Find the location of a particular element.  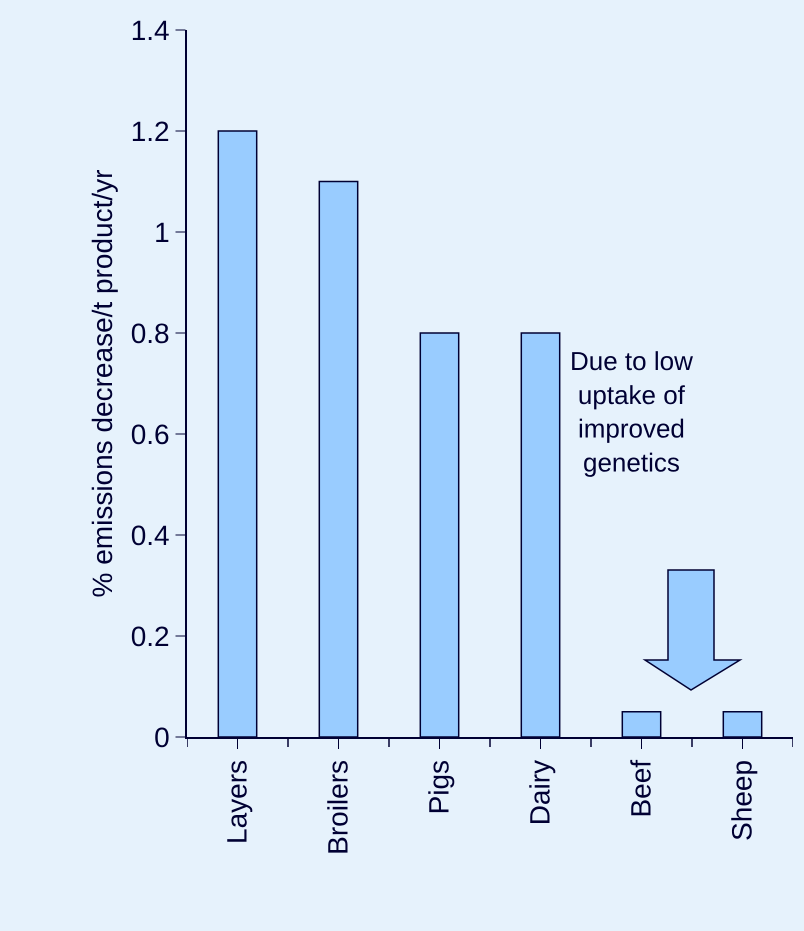

x-tick-label: Layers is located at coordinates (237, 802).